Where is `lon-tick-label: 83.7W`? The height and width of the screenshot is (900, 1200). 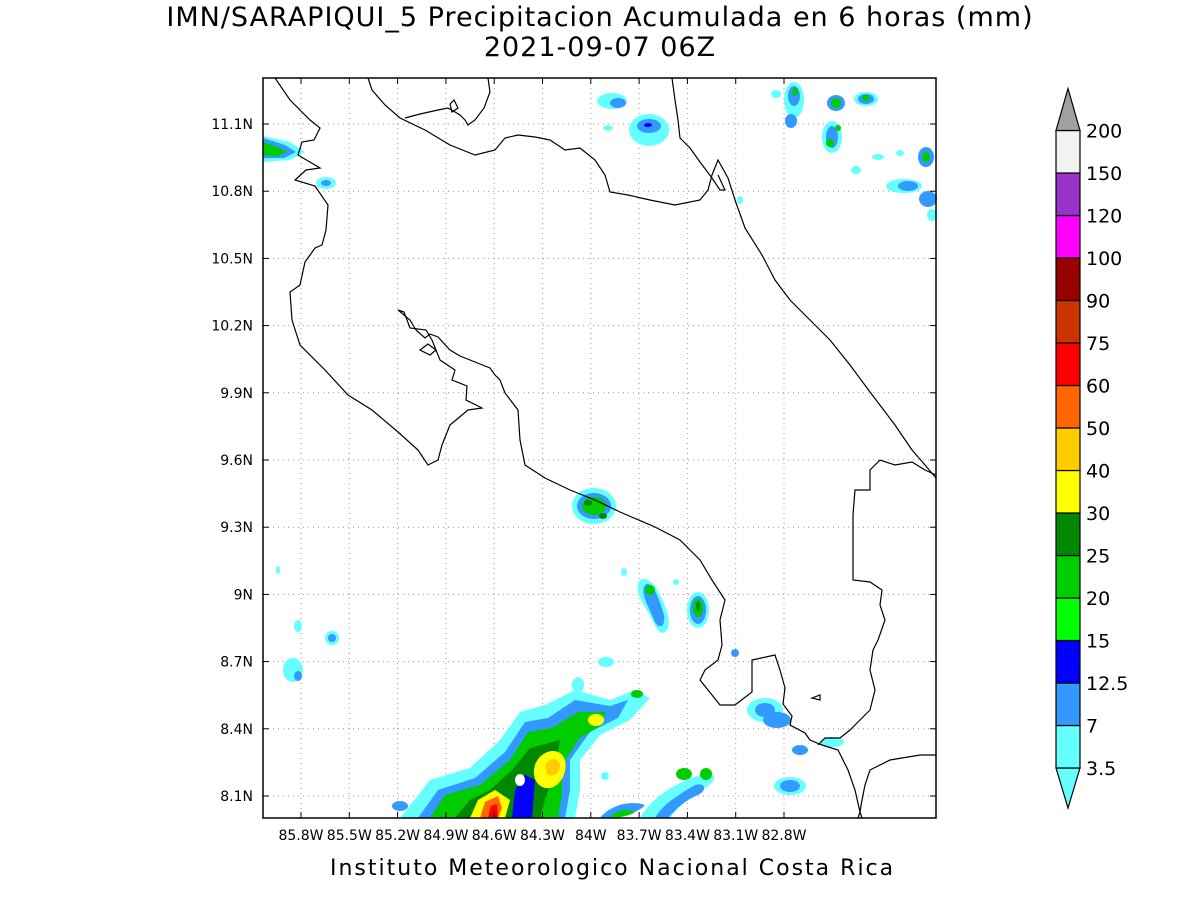
lon-tick-label: 83.7W is located at coordinates (639, 836).